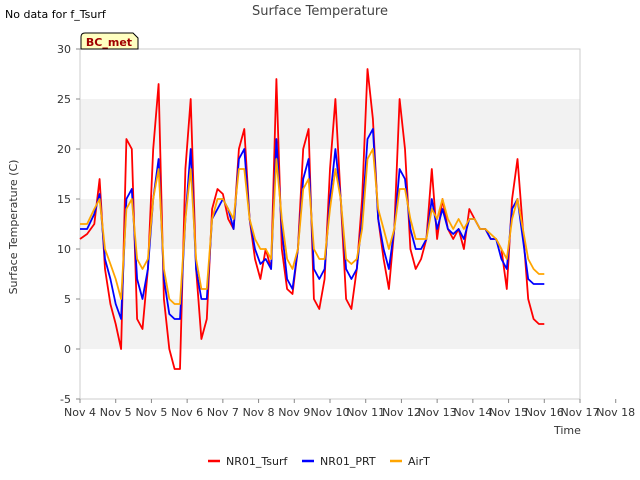 The image size is (640, 480). What do you see at coordinates (67, 349) in the screenshot?
I see `y-tick-label: 0` at bounding box center [67, 349].